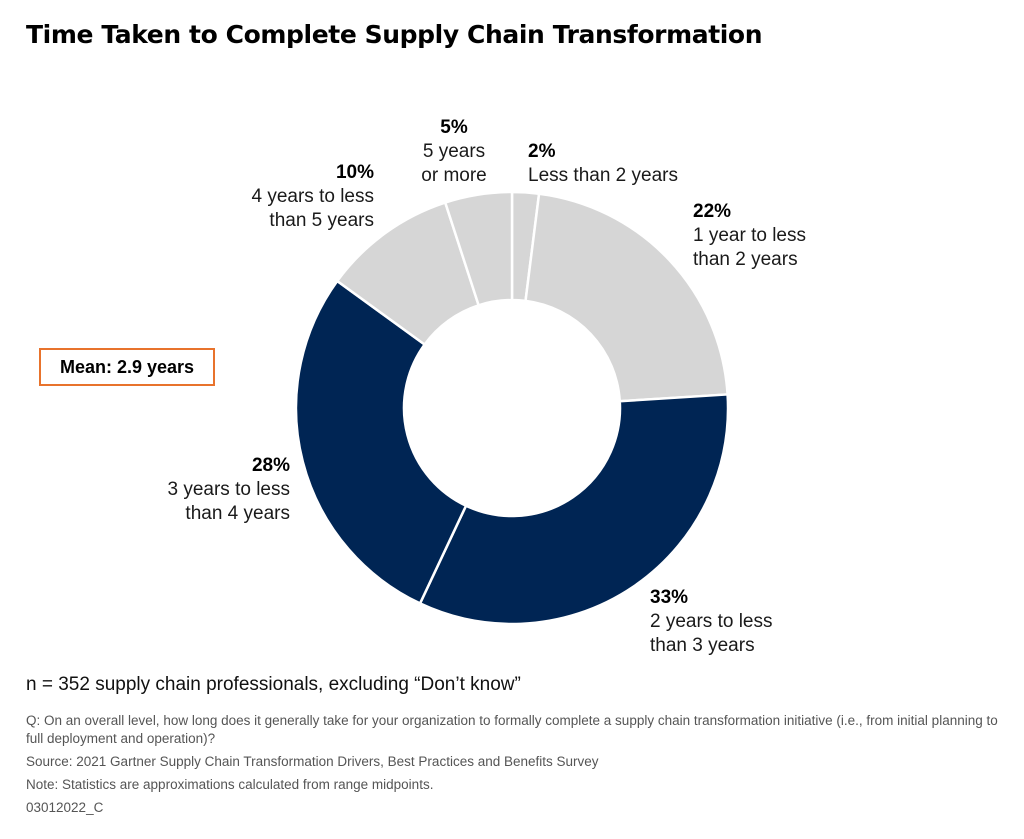 Image resolution: width=1024 pixels, height=839 pixels. I want to click on slice-text-3: 3 years to less than 4 years, so click(229, 501).